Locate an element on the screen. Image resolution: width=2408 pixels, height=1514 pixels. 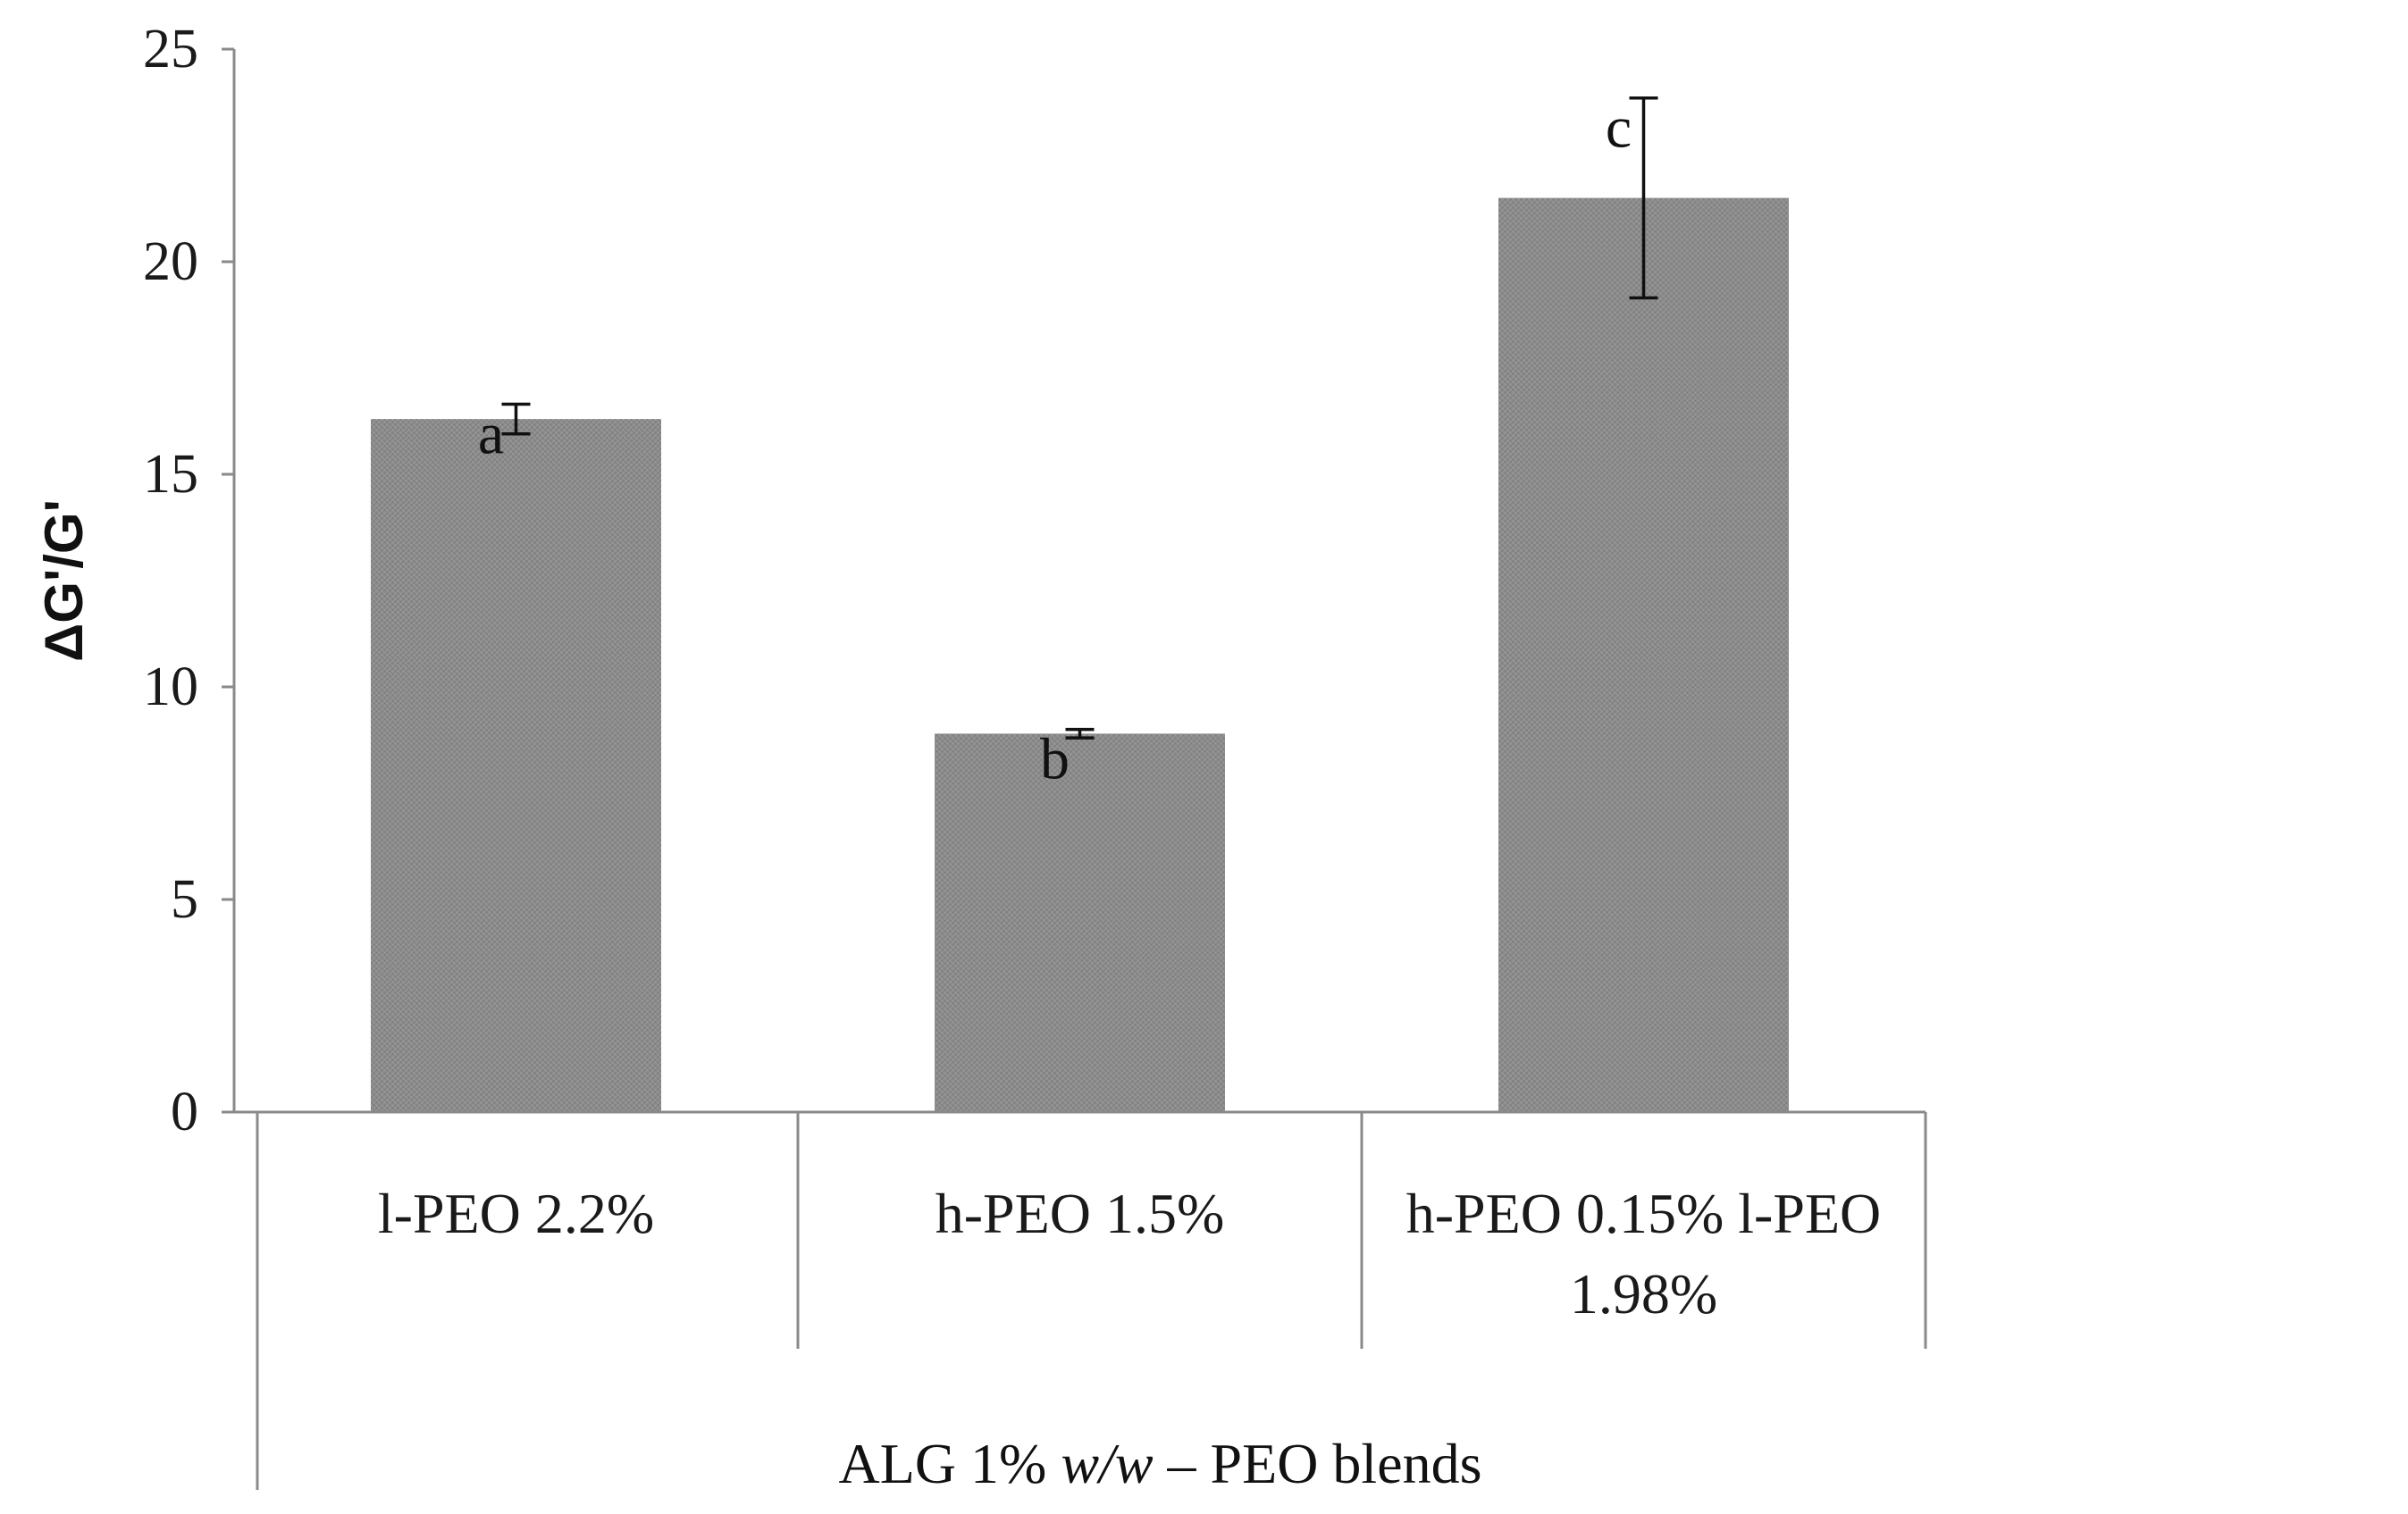
x-axis-title-italic: w/w is located at coordinates (1107, 1463).